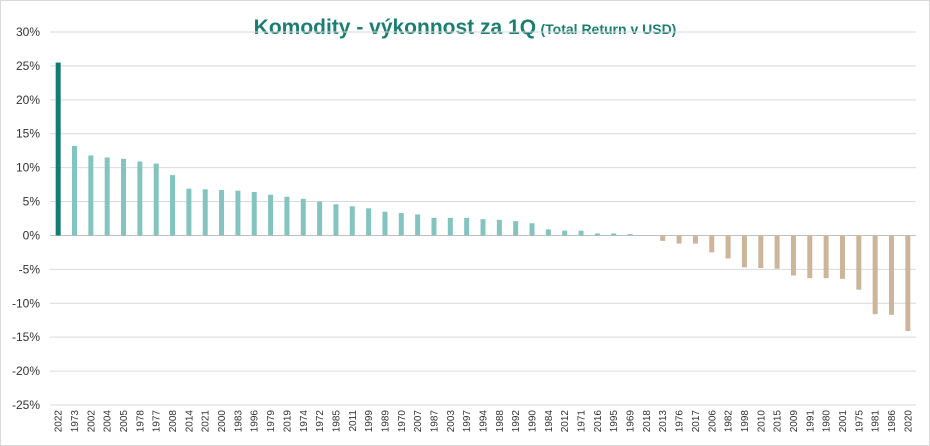 The image size is (930, 446). Describe the element at coordinates (548, 232) in the screenshot. I see `bar-1984` at that location.